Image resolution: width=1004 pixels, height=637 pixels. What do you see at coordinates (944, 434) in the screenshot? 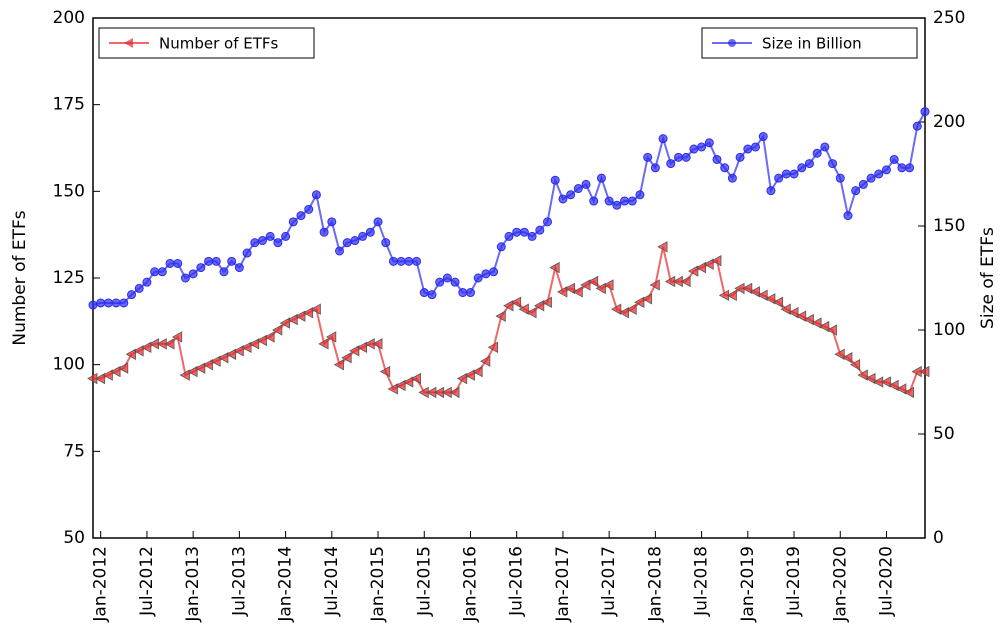
I see `y2-tick-label: 50` at bounding box center [944, 434].